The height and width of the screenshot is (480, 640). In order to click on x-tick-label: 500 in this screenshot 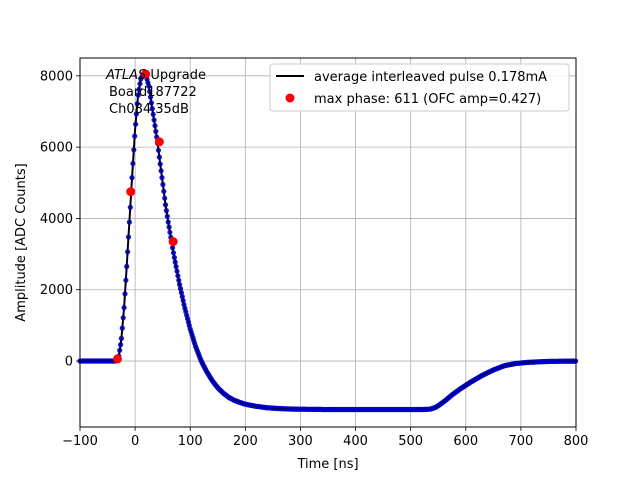, I will do `click(410, 441)`.